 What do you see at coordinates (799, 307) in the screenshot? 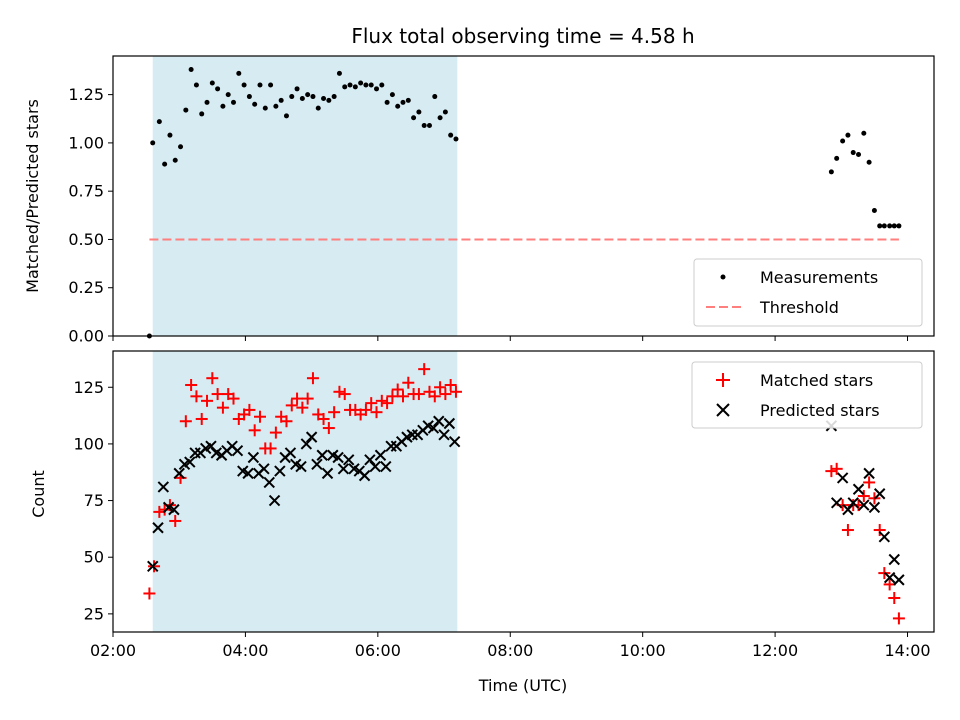
I see `legend-threshold-label: Threshold` at bounding box center [799, 307].